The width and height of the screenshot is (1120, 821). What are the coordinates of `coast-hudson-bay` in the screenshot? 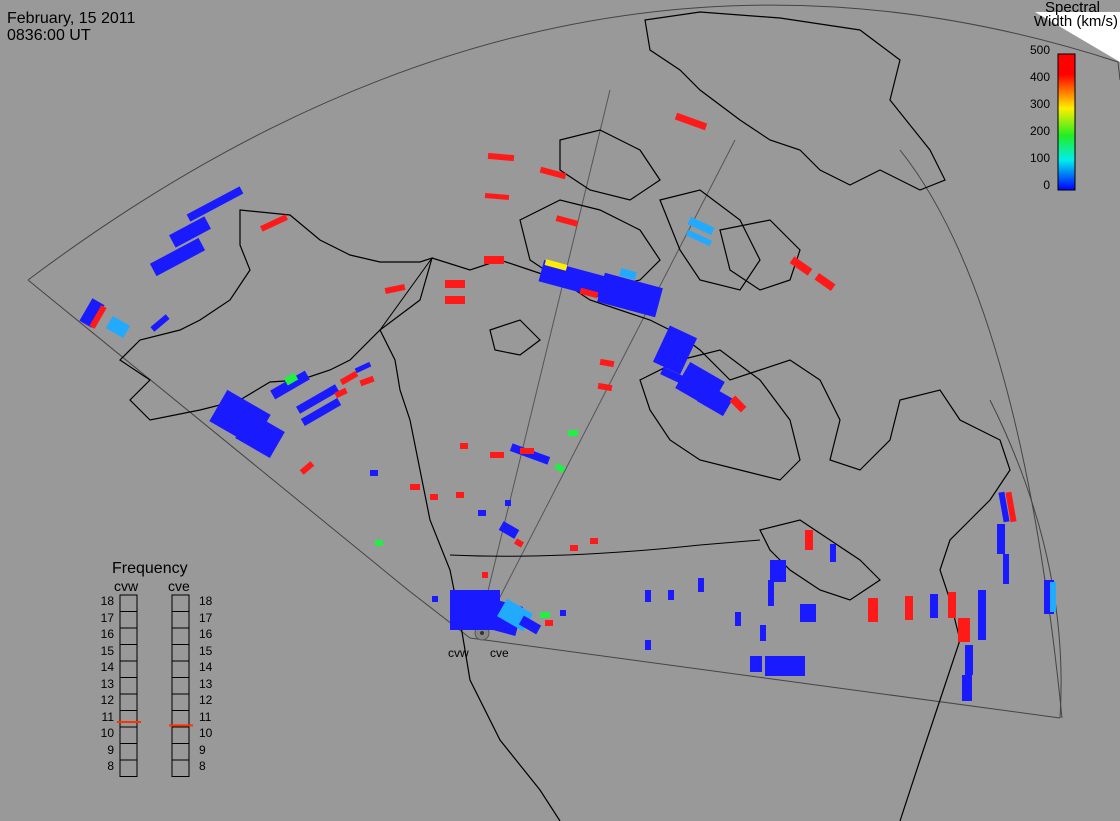 It's located at (720, 415).